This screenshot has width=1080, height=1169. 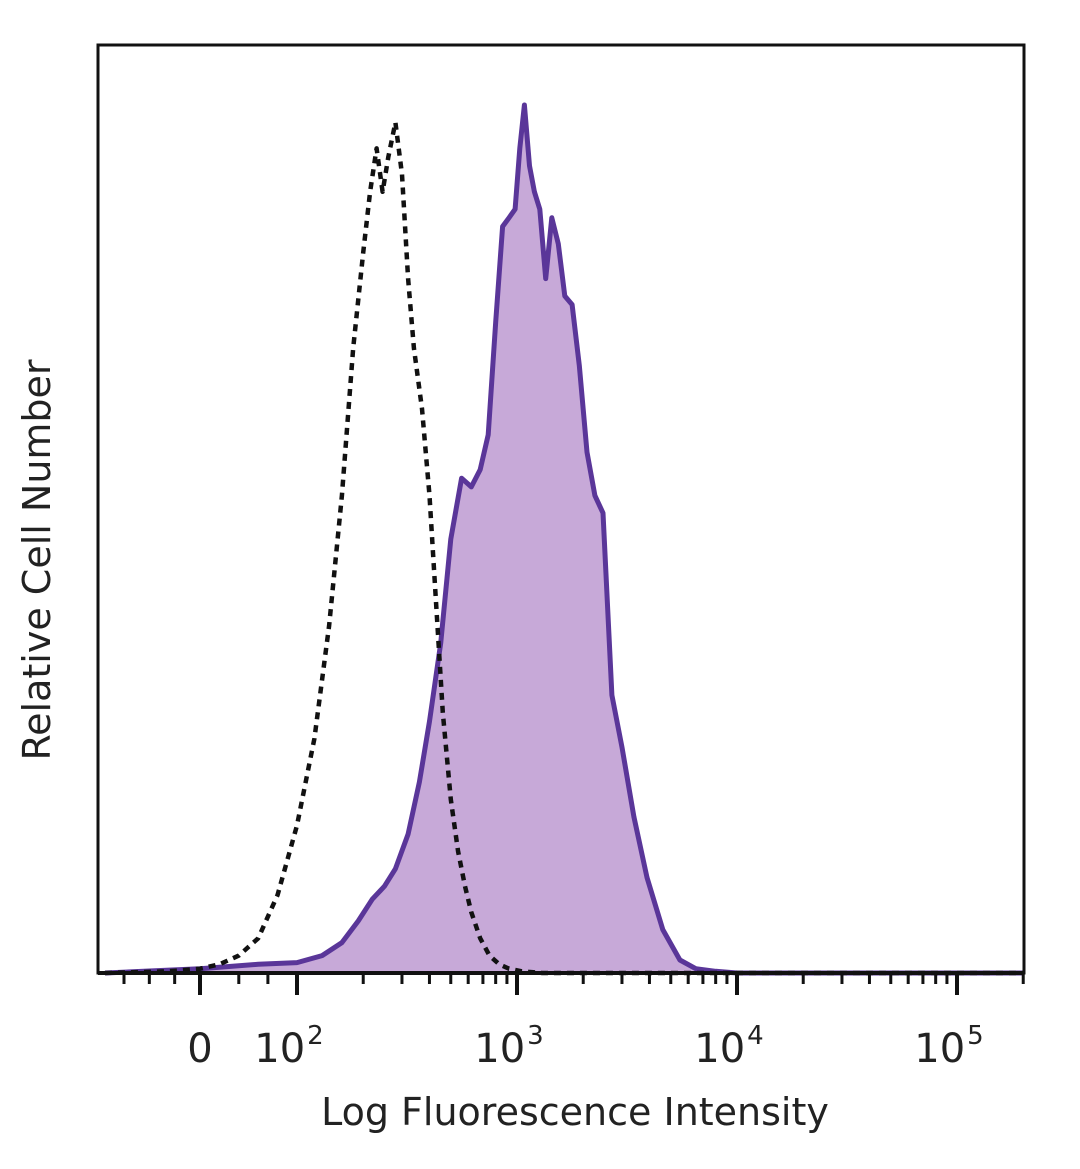 What do you see at coordinates (573, 1022) in the screenshot?
I see `tick-layer: 0 102 103 104 105` at bounding box center [573, 1022].